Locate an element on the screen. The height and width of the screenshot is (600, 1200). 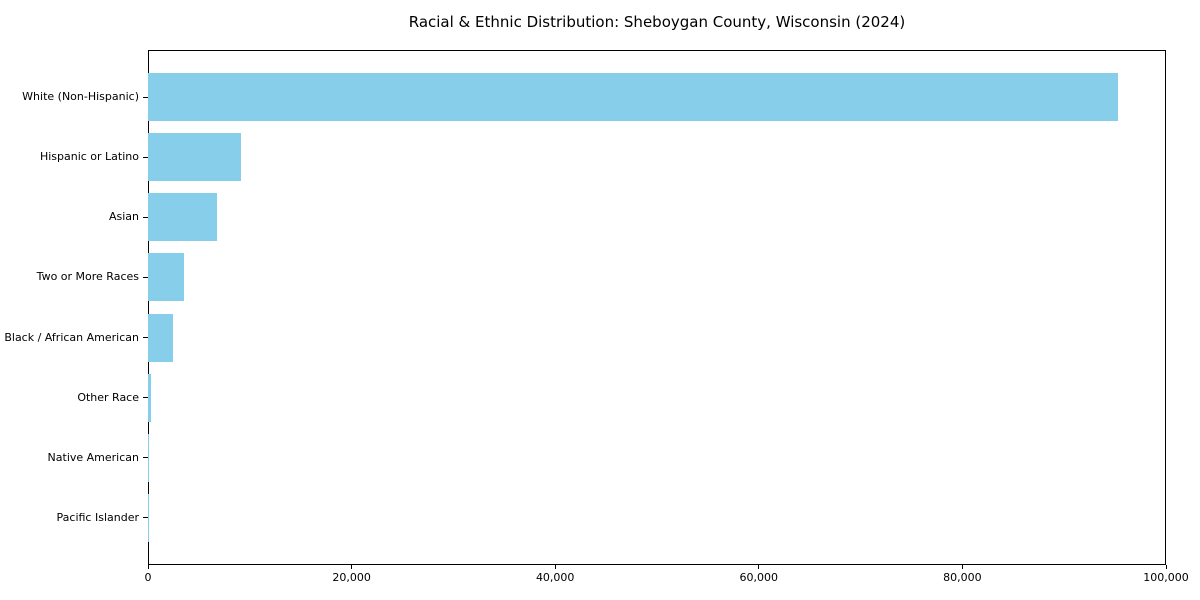
bar-black-african-american is located at coordinates (161, 337).